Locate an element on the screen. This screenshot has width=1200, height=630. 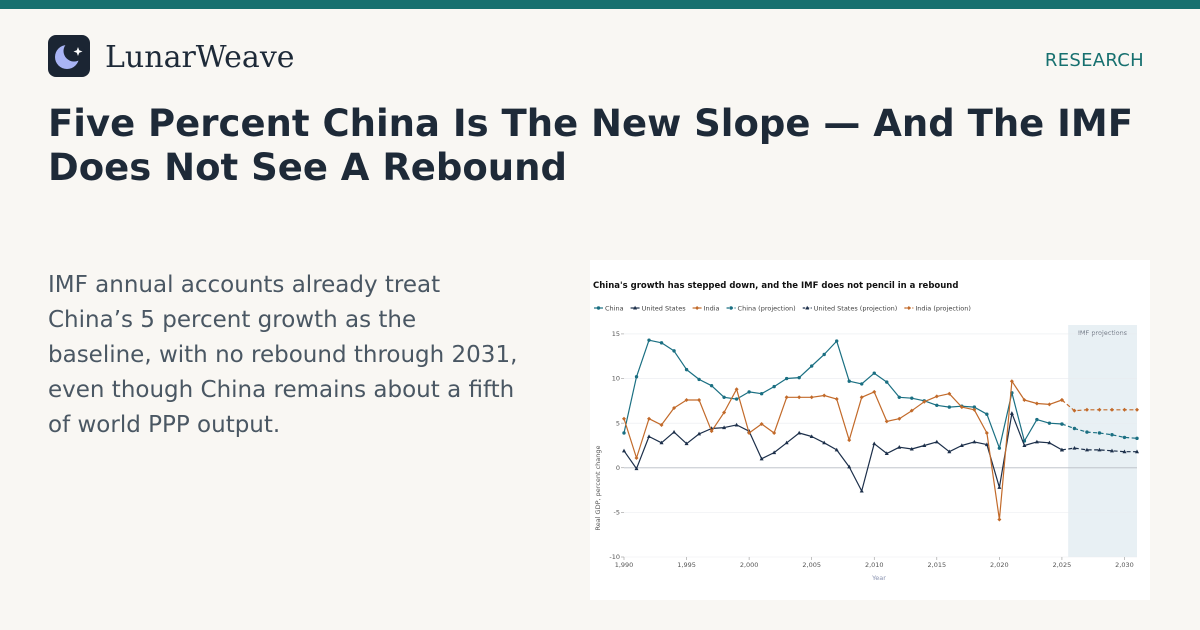
y-tick-label: 5 is located at coordinates (618, 423).